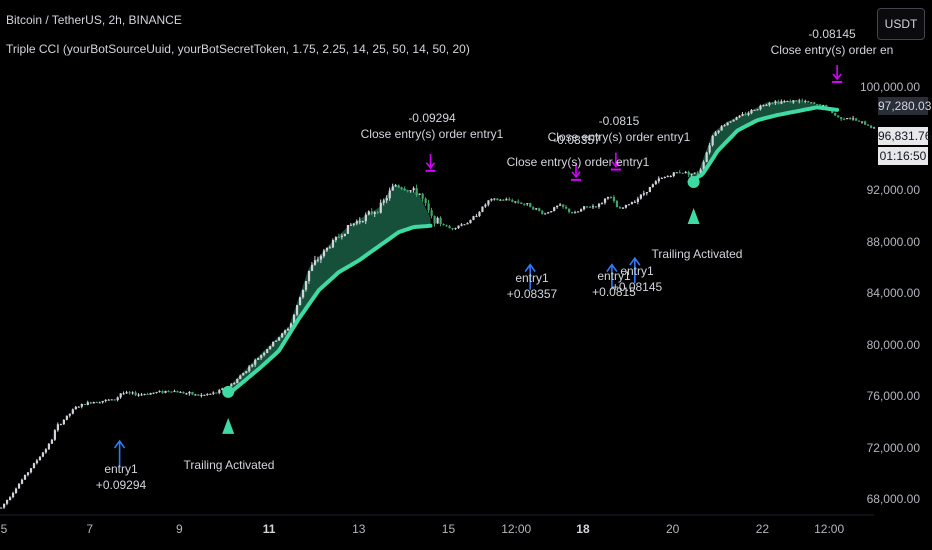  I want to click on time-tick-label: 5, so click(4, 529).